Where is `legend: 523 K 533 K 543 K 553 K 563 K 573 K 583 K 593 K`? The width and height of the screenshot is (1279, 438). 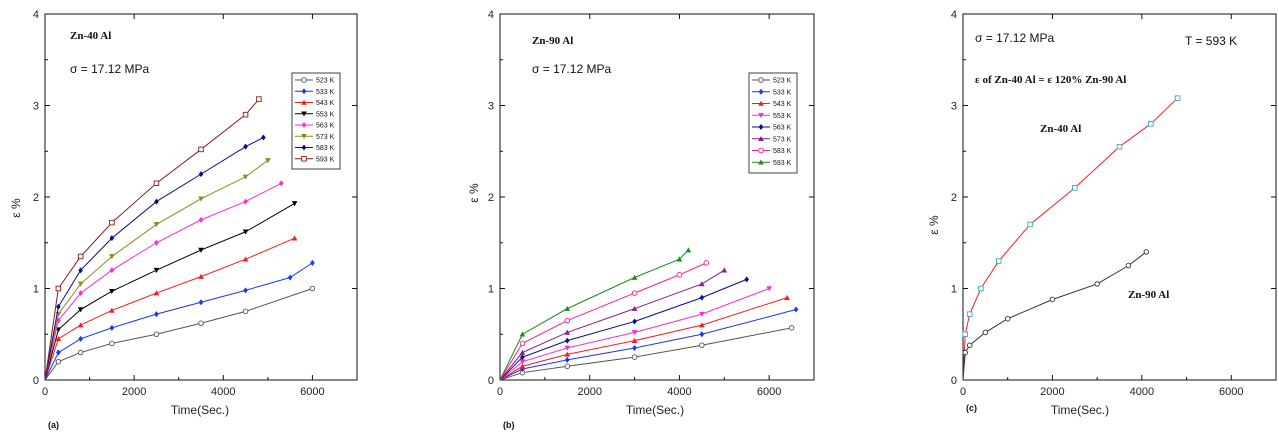
legend: 523 K 533 K 543 K 553 K 563 K 573 K 583 K 593 K is located at coordinates (316, 121).